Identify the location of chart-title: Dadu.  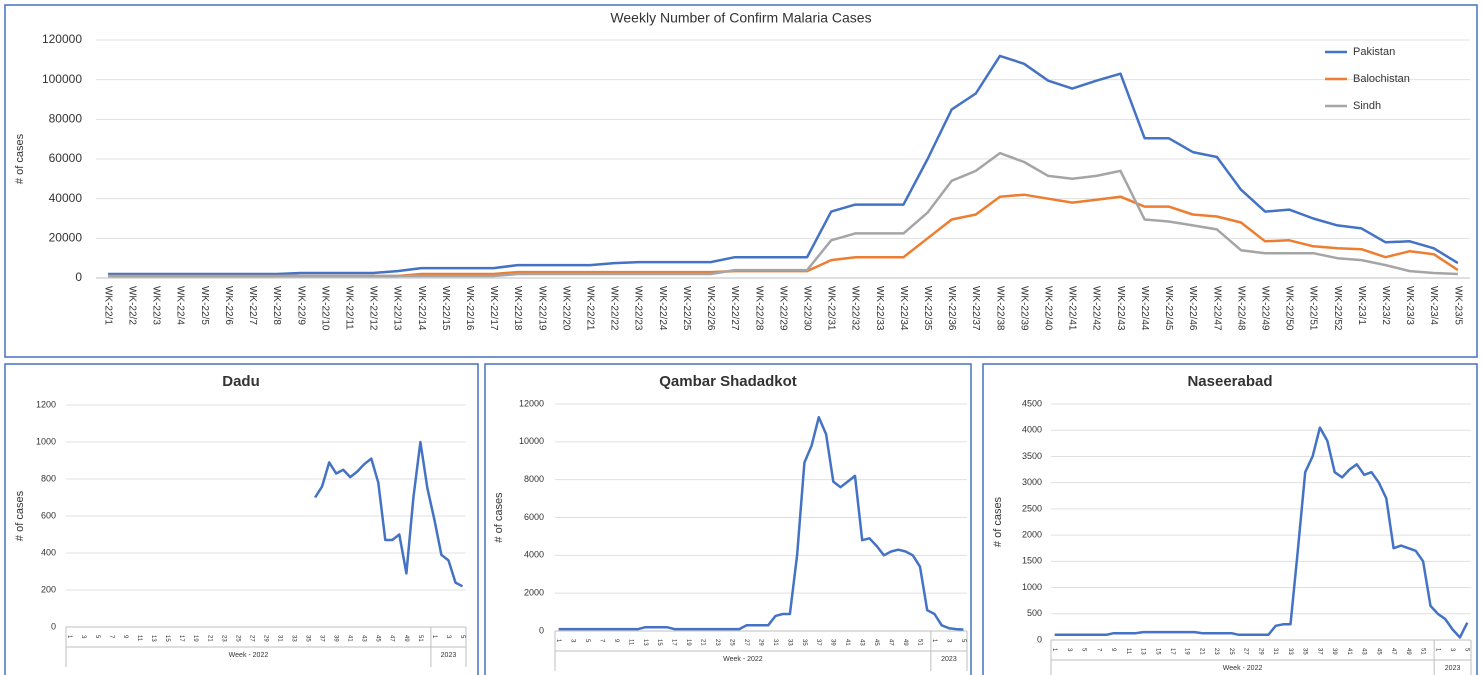
(241, 381).